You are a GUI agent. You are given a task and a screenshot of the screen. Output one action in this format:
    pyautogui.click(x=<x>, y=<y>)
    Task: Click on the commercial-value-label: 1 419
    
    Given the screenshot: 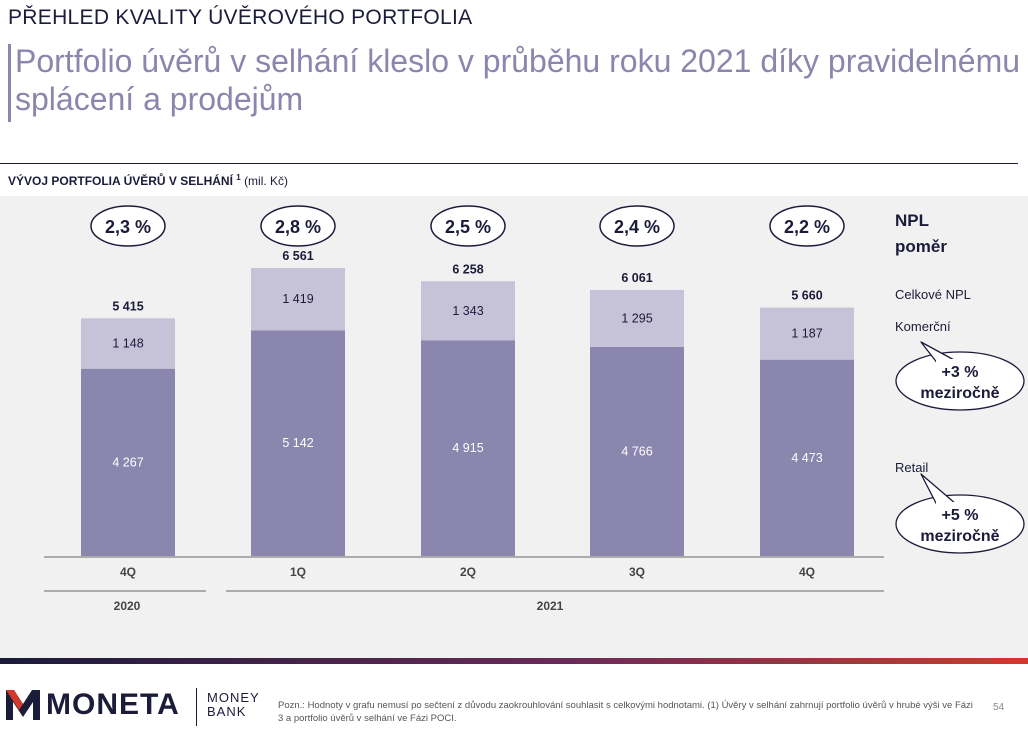 What is the action you would take?
    pyautogui.click(x=297, y=299)
    